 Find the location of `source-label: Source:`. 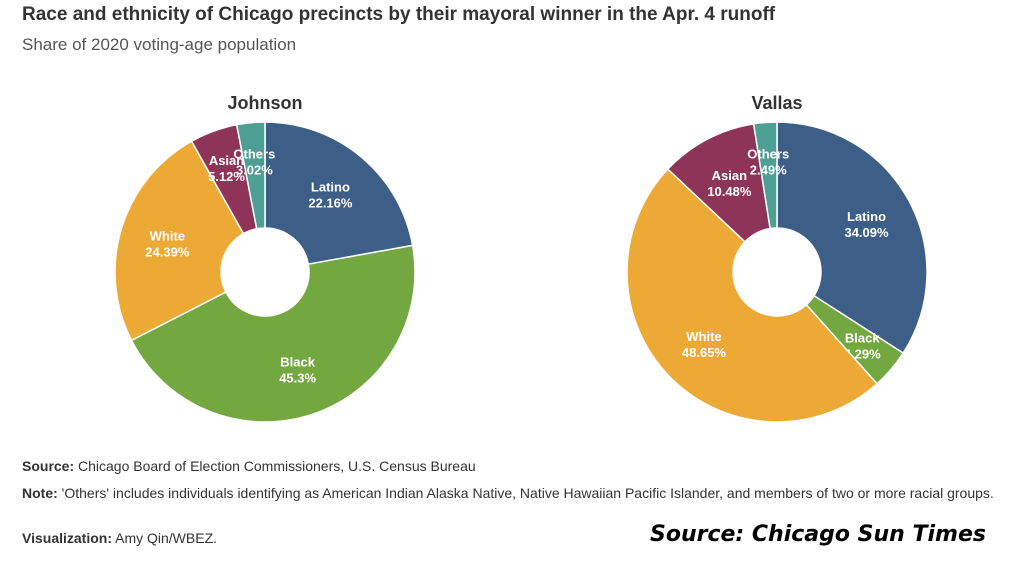

source-label: Source: is located at coordinates (48, 466).